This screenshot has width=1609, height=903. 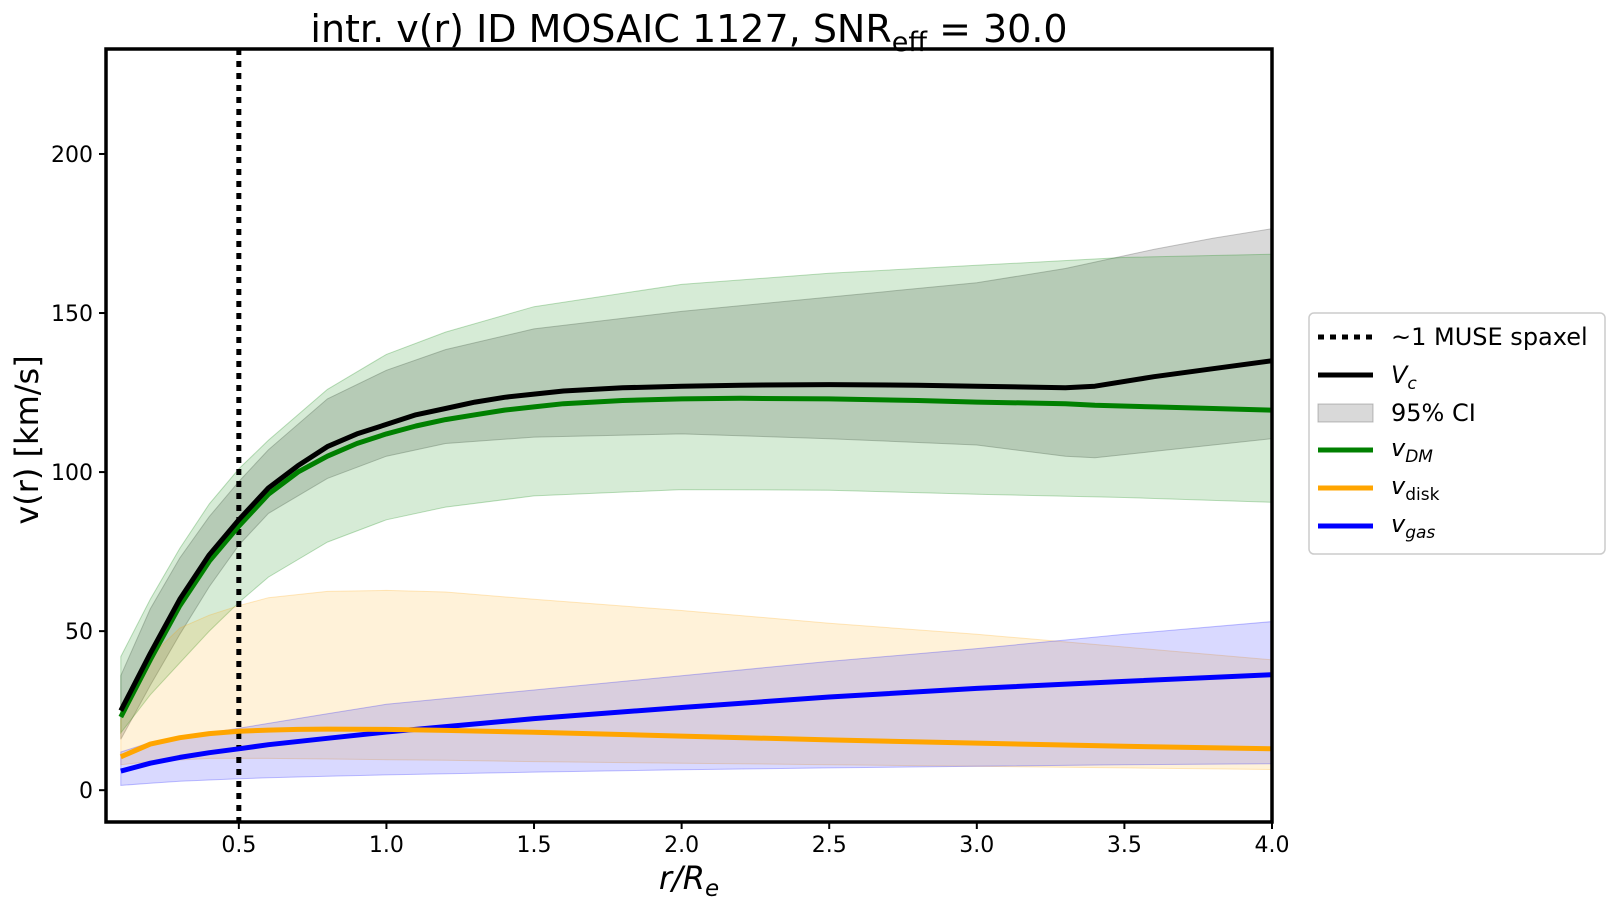 I want to click on x-tick-label: 2.5, so click(x=829, y=845).